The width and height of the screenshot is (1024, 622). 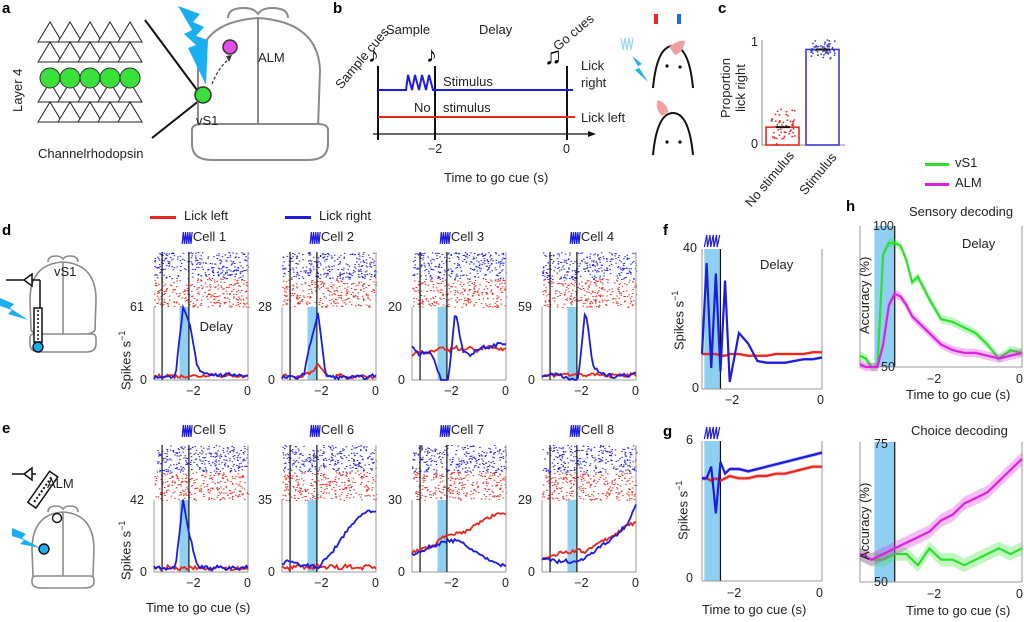 I want to click on f-xtick-0: 0, so click(x=820, y=400).